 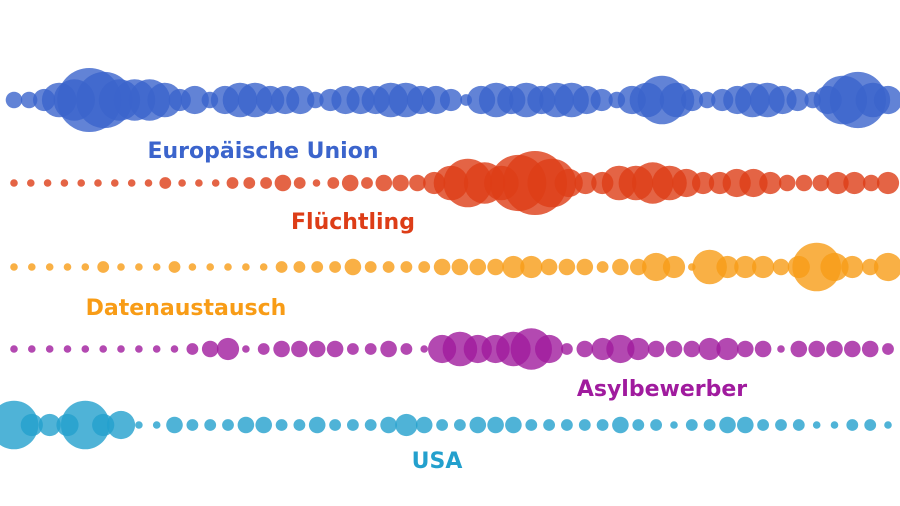 What do you see at coordinates (446, 437) in the screenshot?
I see `series-usa: USA` at bounding box center [446, 437].